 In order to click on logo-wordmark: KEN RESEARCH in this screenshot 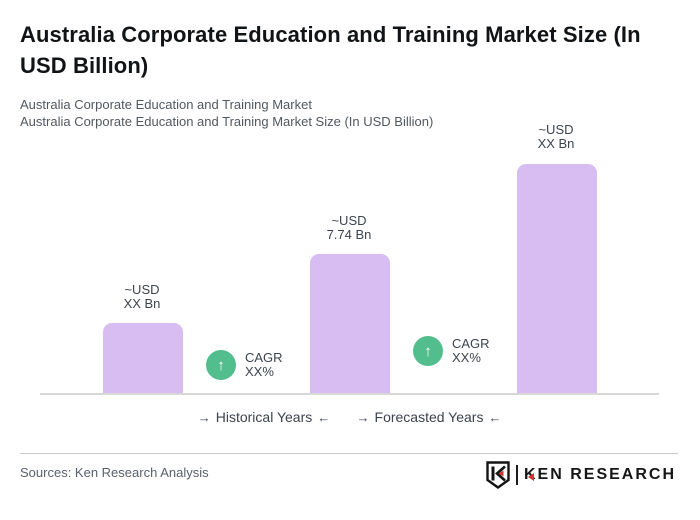, I will do `click(600, 474)`.